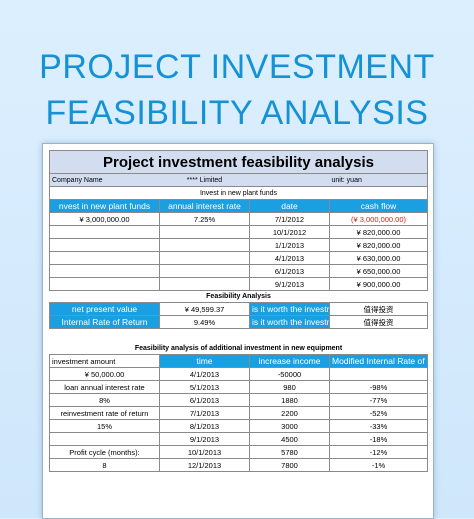 This screenshot has height=519, width=474. Describe the element at coordinates (104, 322) in the screenshot. I see `irr-label: Internal Rate of Return` at that location.